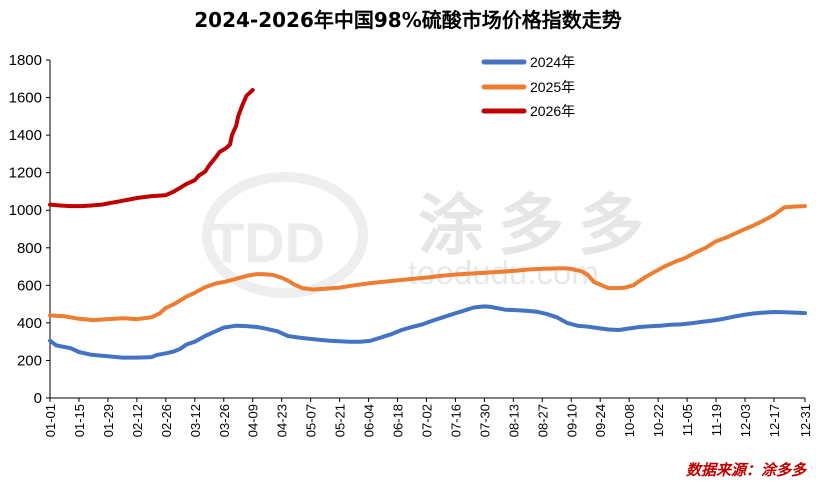 The width and height of the screenshot is (816, 486). Describe the element at coordinates (716, 420) in the screenshot. I see `x-tick-label: 11-19` at that location.